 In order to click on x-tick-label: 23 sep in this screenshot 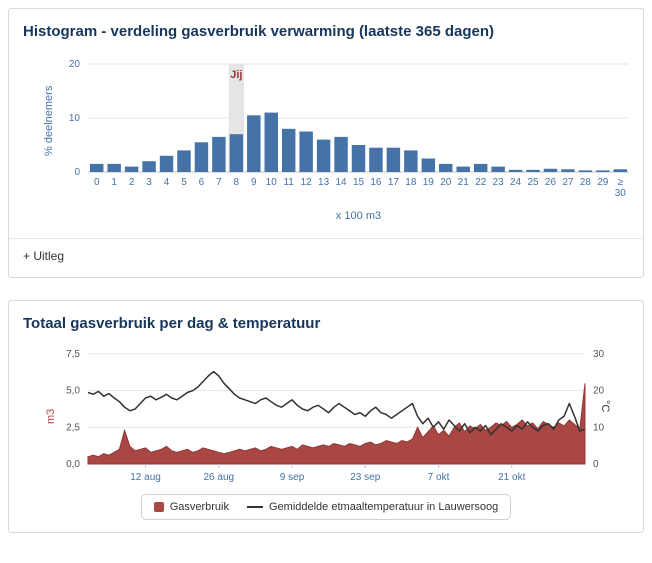, I will do `click(365, 477)`.